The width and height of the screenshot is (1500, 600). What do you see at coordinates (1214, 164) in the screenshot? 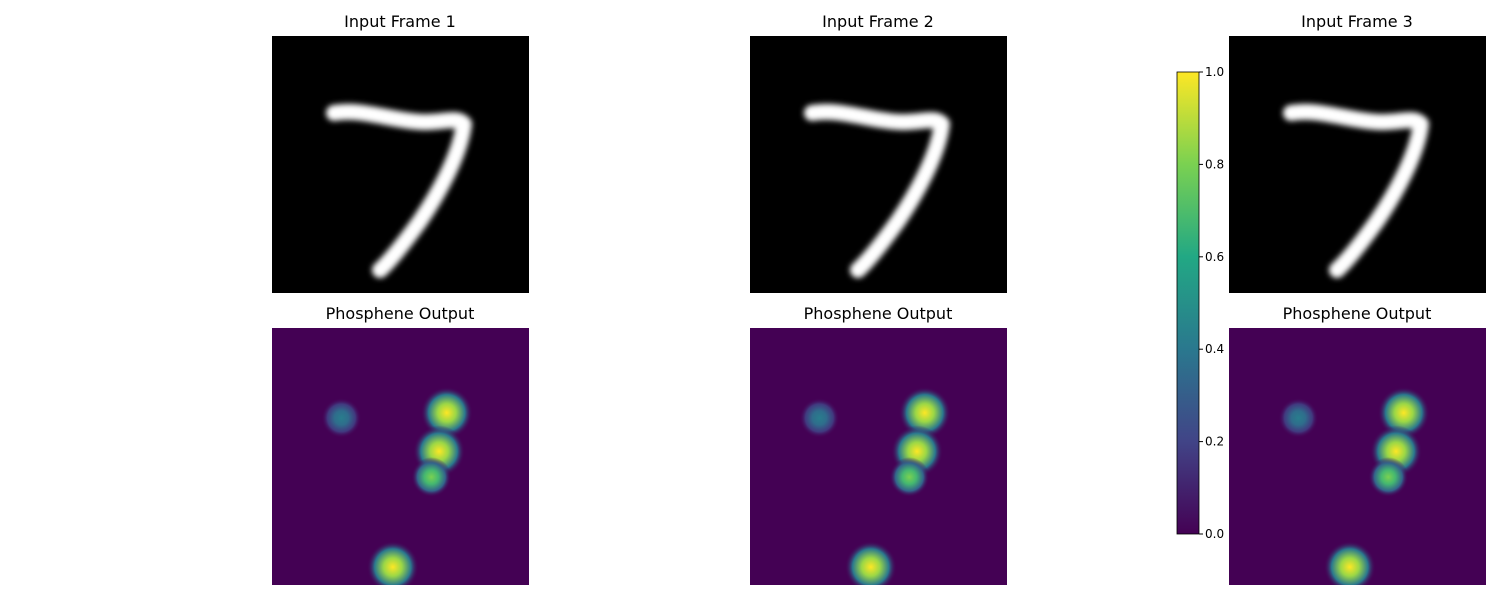
I see `colorbar-tick-label: 0.8` at bounding box center [1214, 164].